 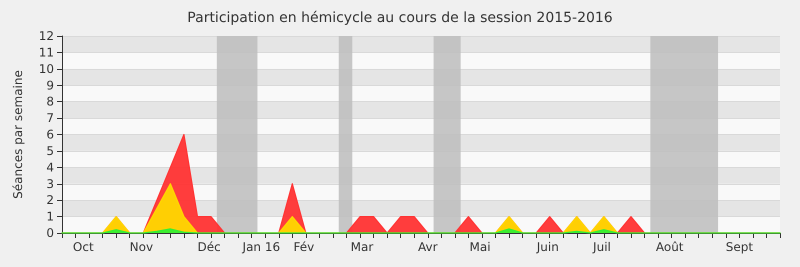 I want to click on x-tick-label: Jan 16, so click(x=261, y=247).